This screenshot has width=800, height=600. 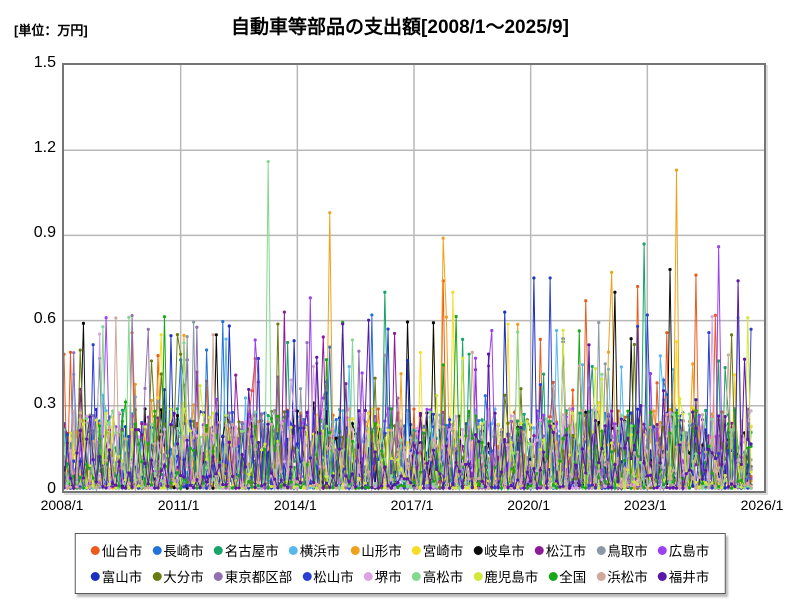 What do you see at coordinates (51, 30) in the screenshot?
I see `unit-label: [単位：万円]` at bounding box center [51, 30].